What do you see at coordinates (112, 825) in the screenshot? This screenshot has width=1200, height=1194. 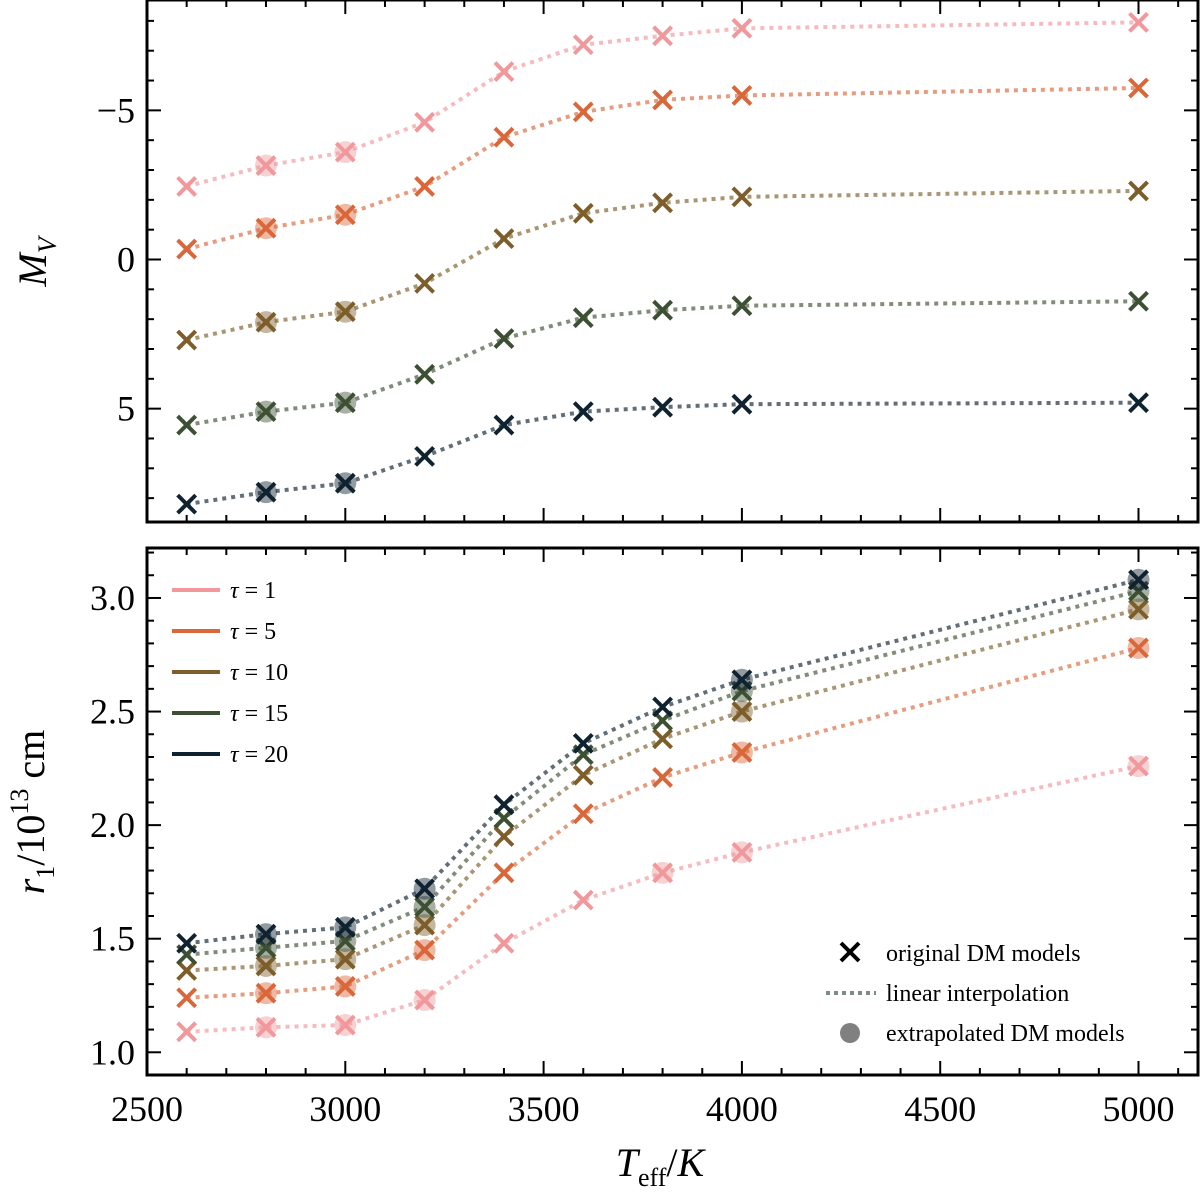 I see `y-tick-label: 2.0` at bounding box center [112, 825].